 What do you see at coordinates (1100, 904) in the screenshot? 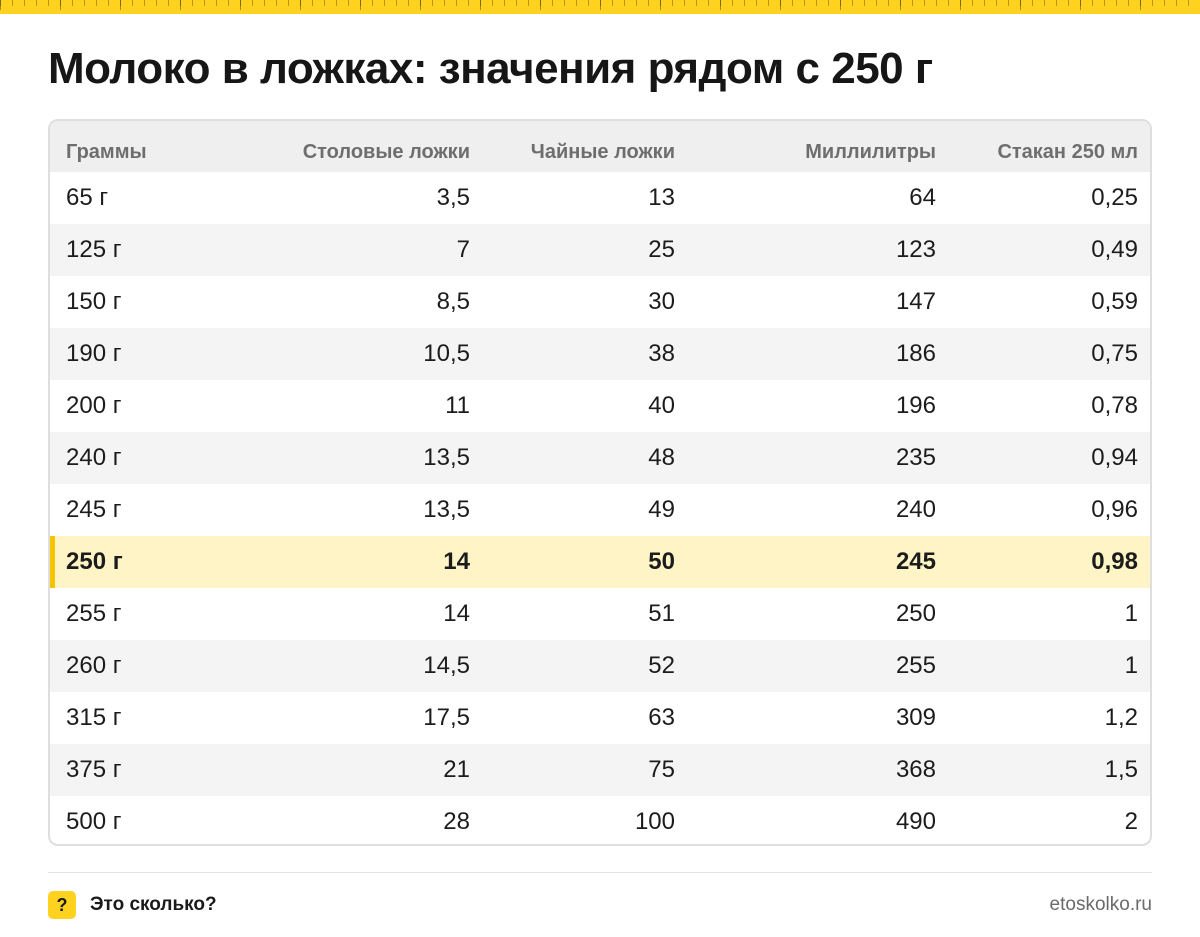
I see `site-link: etoskolko.ru` at bounding box center [1100, 904].